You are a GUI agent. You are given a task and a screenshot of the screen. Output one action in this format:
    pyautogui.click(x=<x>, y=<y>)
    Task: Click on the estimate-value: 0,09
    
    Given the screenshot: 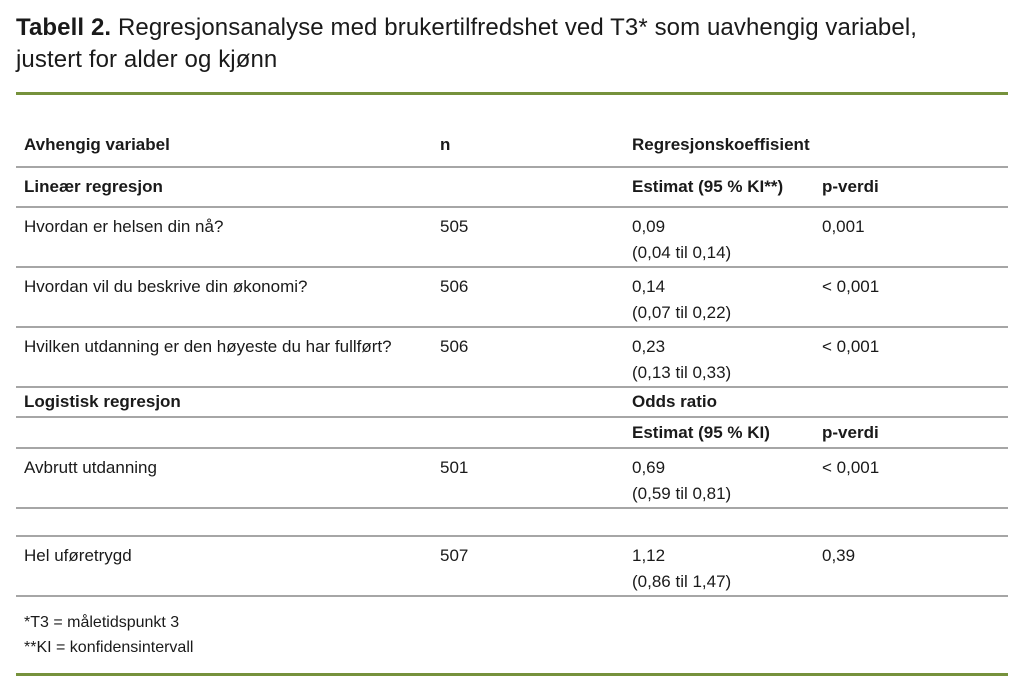 What is the action you would take?
    pyautogui.click(x=649, y=226)
    